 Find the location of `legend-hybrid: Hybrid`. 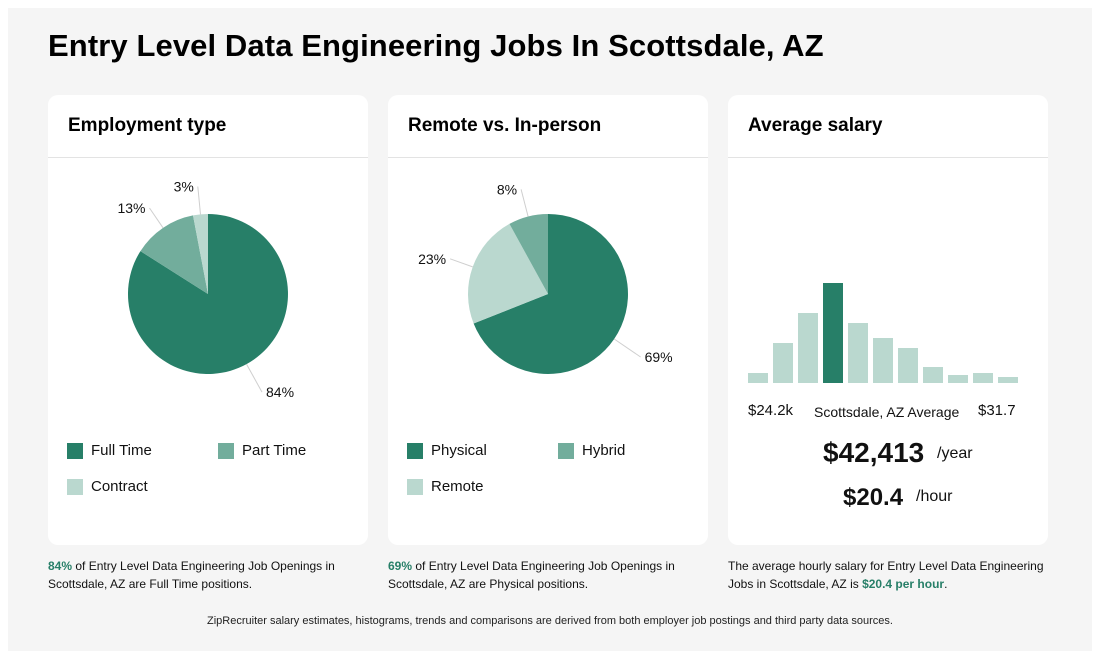

legend-hybrid: Hybrid is located at coordinates (591, 450).